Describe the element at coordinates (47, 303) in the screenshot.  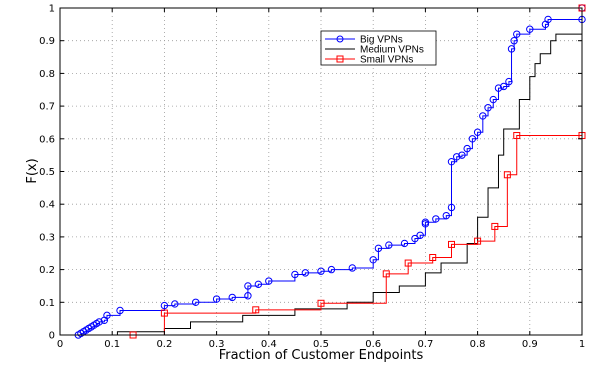
I see `y-tick-label: 0.1` at that location.